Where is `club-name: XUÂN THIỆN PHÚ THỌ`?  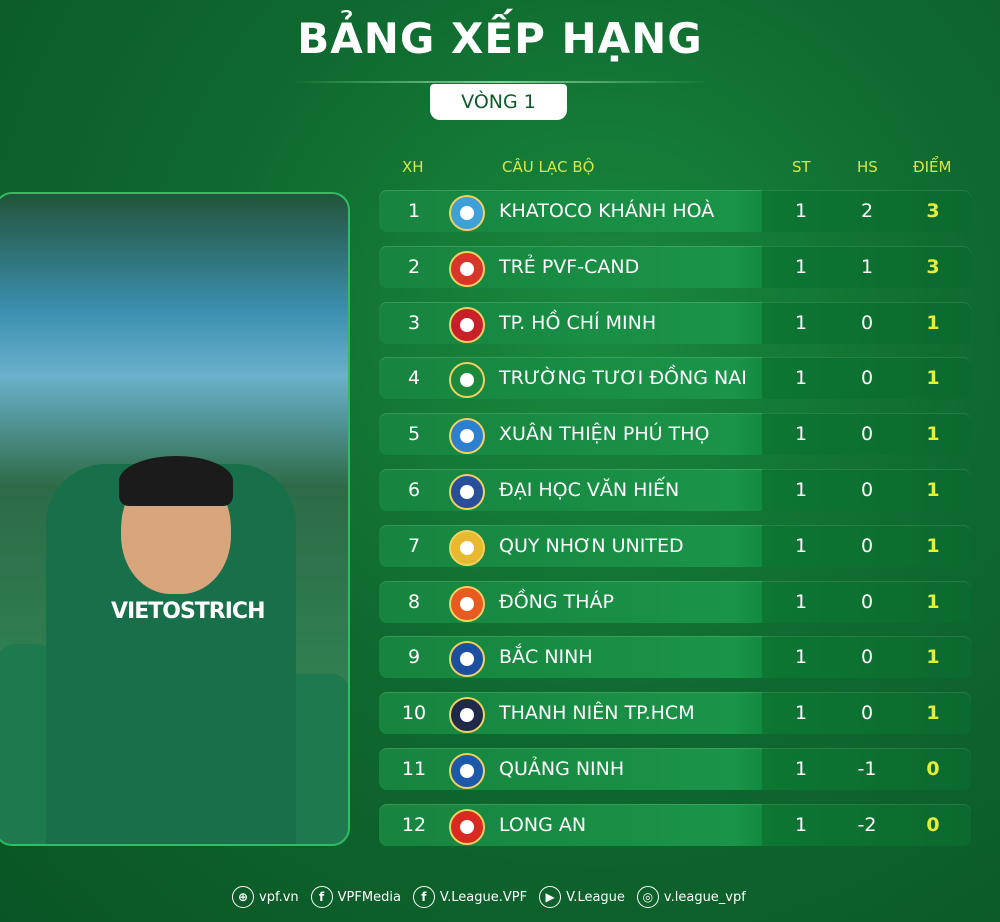
club-name: XUÂN THIỆN PHÚ THỌ is located at coordinates (604, 434).